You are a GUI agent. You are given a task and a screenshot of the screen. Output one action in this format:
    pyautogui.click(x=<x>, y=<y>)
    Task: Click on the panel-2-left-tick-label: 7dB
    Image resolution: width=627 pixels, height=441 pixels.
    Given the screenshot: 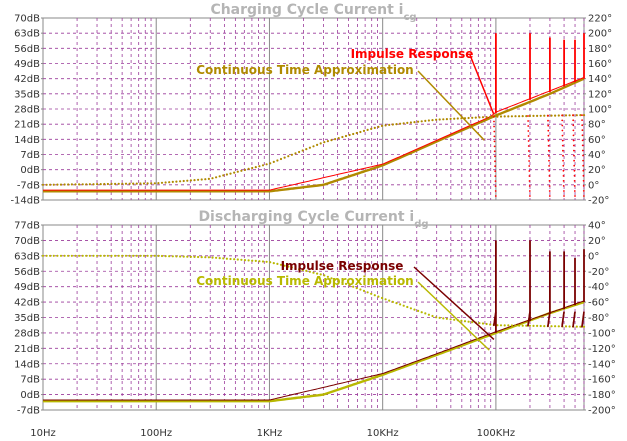 What is the action you would take?
    pyautogui.click(x=30, y=380)
    